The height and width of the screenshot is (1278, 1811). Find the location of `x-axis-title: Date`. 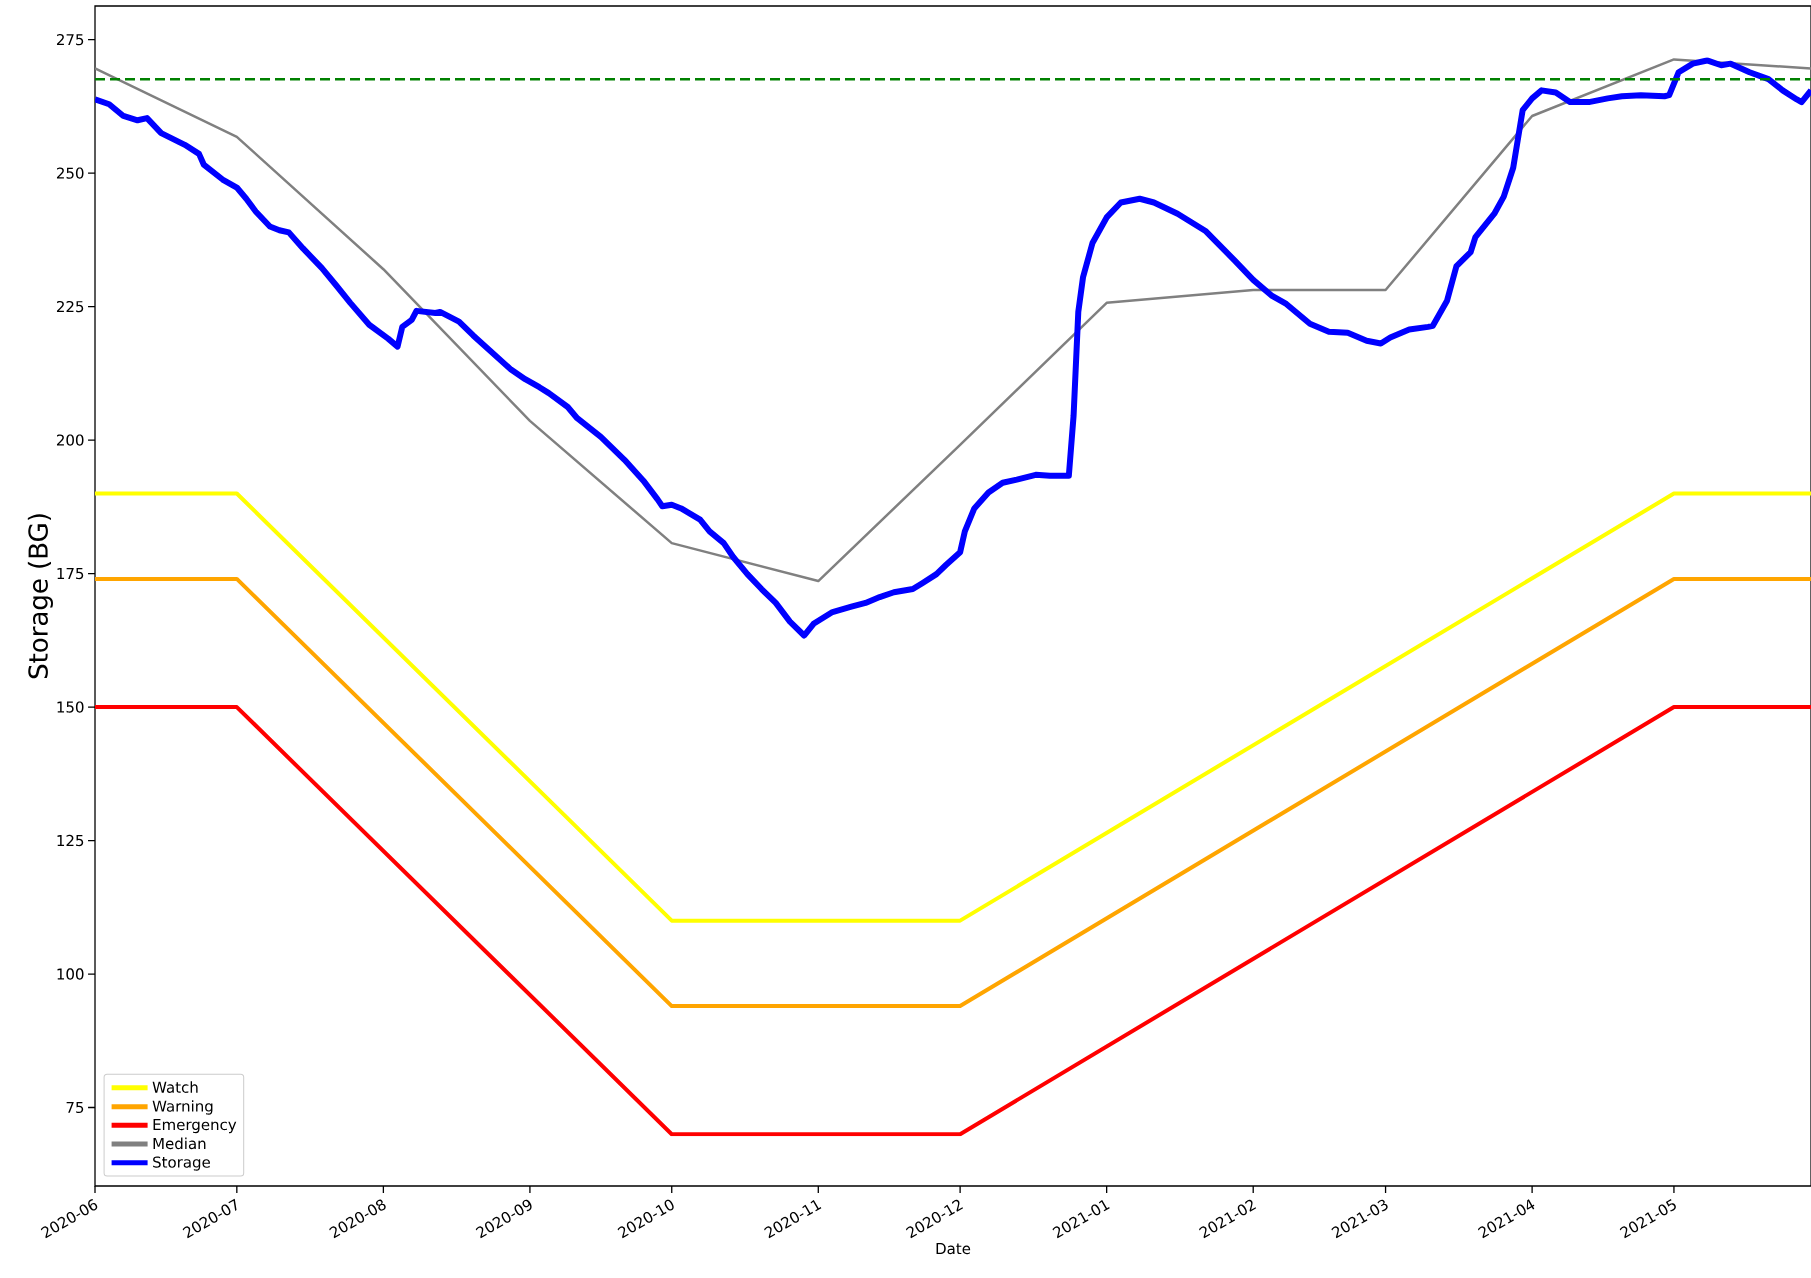

x-axis-title: Date is located at coordinates (953, 1249).